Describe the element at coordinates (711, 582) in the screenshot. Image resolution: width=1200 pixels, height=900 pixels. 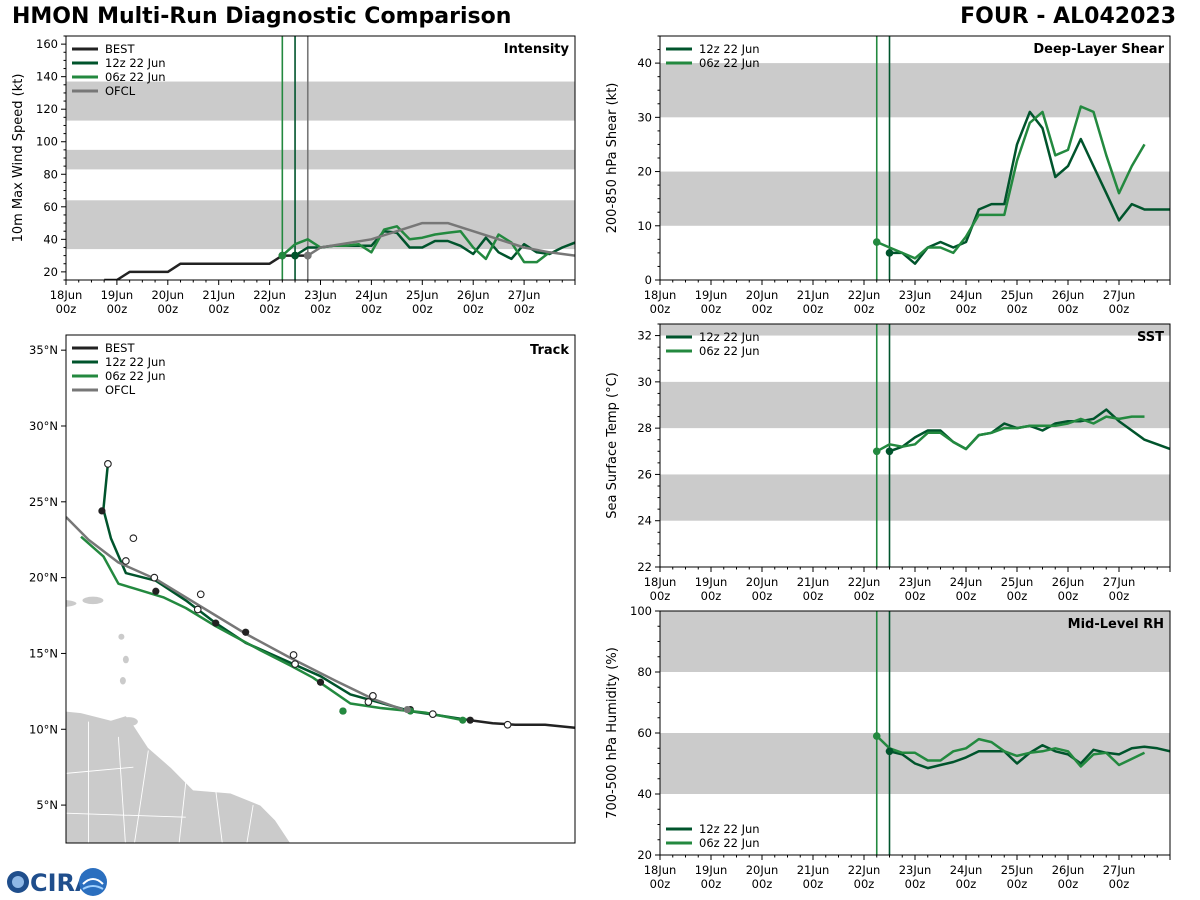
I see `x-tick-label: 19Jun` at that location.